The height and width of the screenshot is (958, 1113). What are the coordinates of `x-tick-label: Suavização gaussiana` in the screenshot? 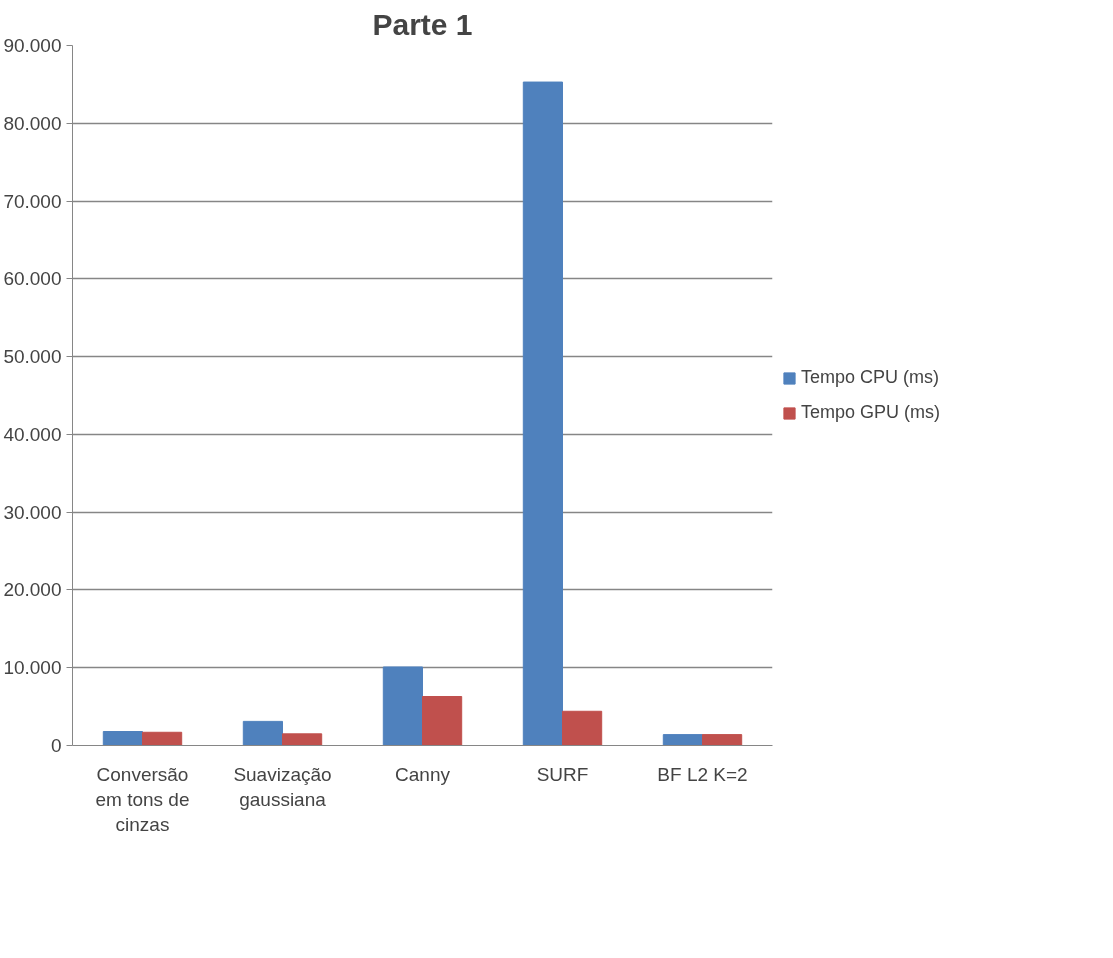 It's located at (282, 786).